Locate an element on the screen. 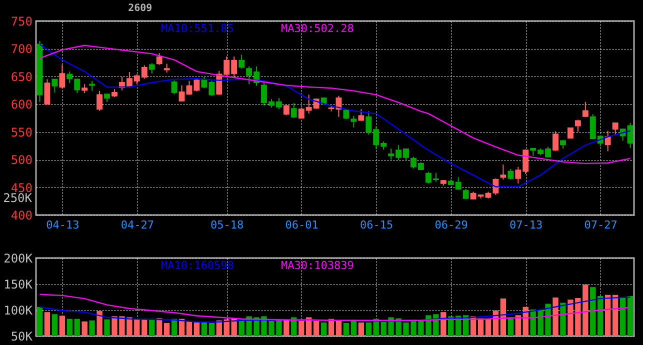  text: MA30:103839 is located at coordinates (317, 265).